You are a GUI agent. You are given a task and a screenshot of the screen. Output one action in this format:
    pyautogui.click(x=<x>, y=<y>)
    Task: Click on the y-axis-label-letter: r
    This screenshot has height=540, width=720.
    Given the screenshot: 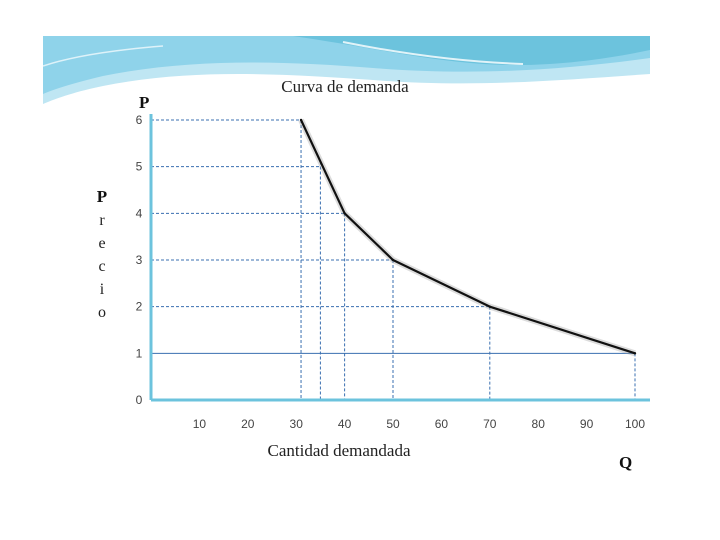 What is the action you would take?
    pyautogui.click(x=102, y=220)
    